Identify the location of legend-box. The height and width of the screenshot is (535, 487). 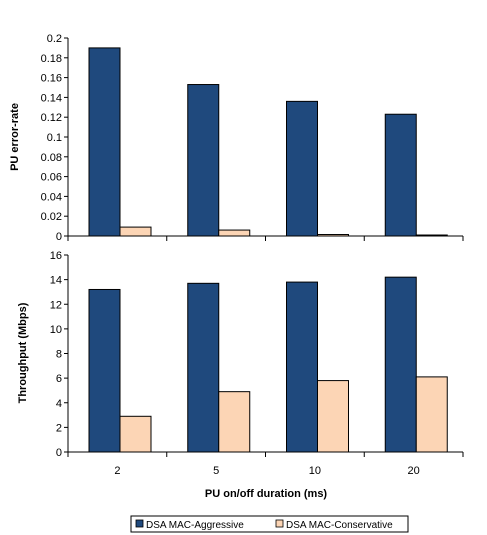
(269, 524).